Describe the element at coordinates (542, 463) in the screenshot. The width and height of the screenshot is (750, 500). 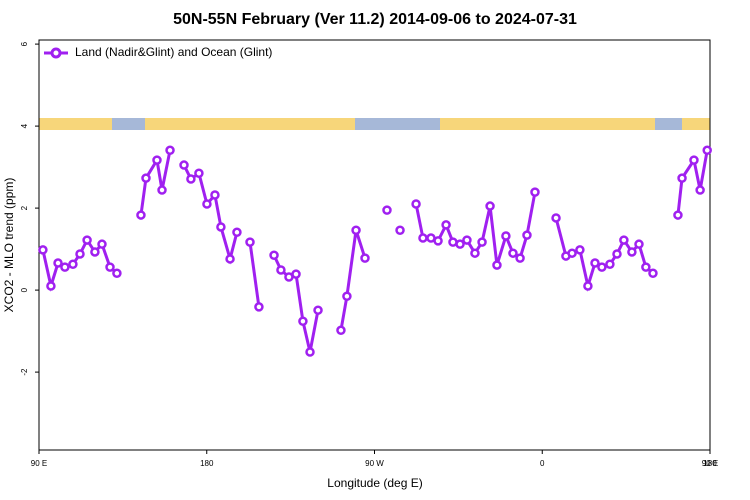
I see `x-tick-label: 0` at that location.